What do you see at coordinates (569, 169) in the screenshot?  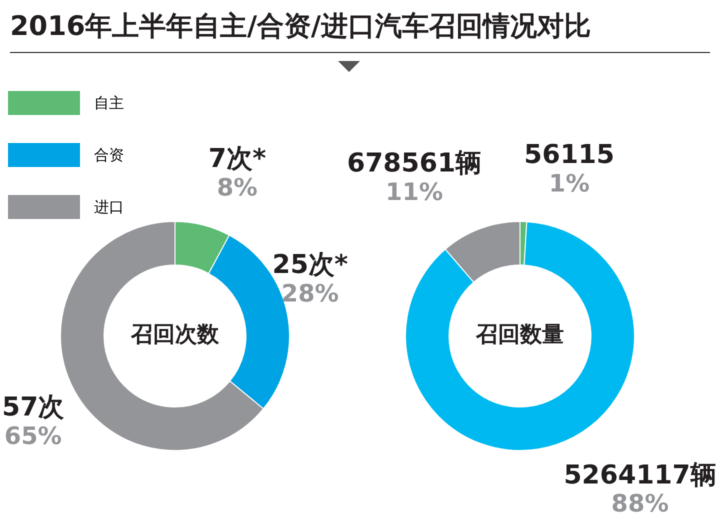 I see `data-label: 56115 1%` at bounding box center [569, 169].